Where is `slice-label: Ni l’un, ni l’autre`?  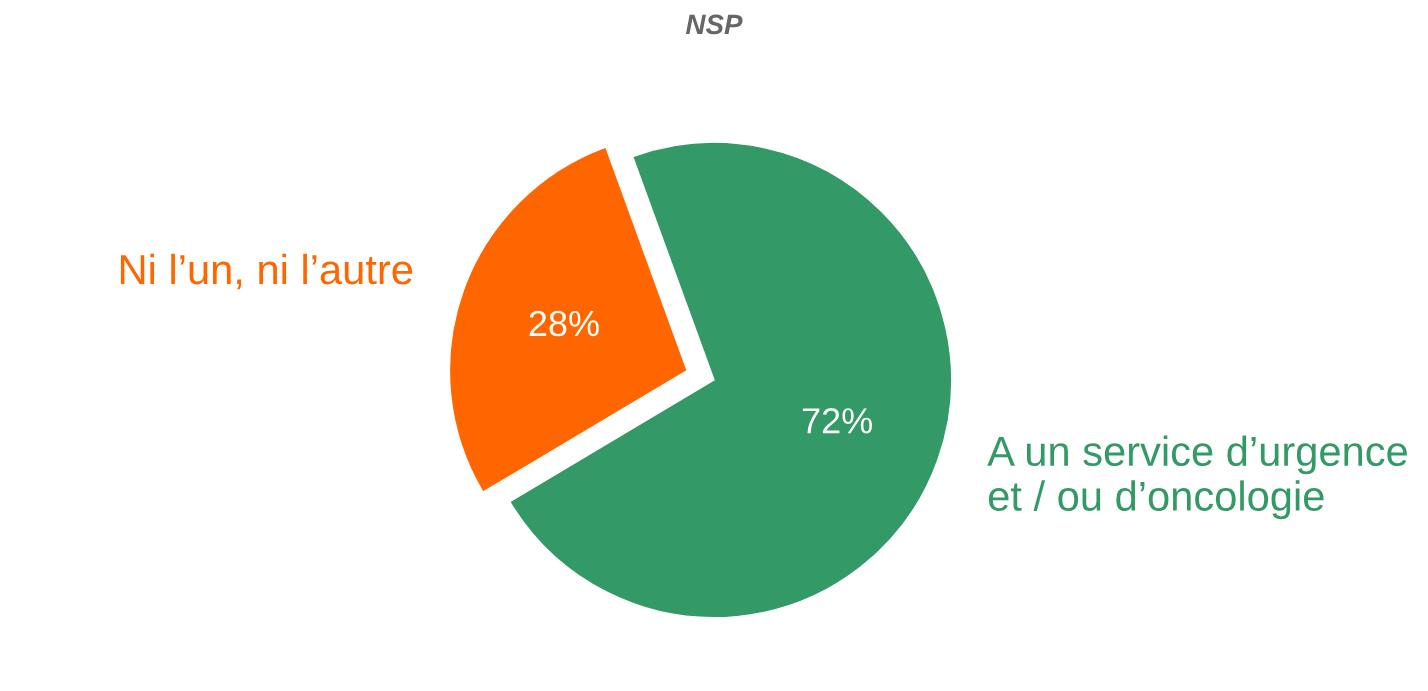 slice-label: Ni l’un, ni l’autre is located at coordinates (266, 271).